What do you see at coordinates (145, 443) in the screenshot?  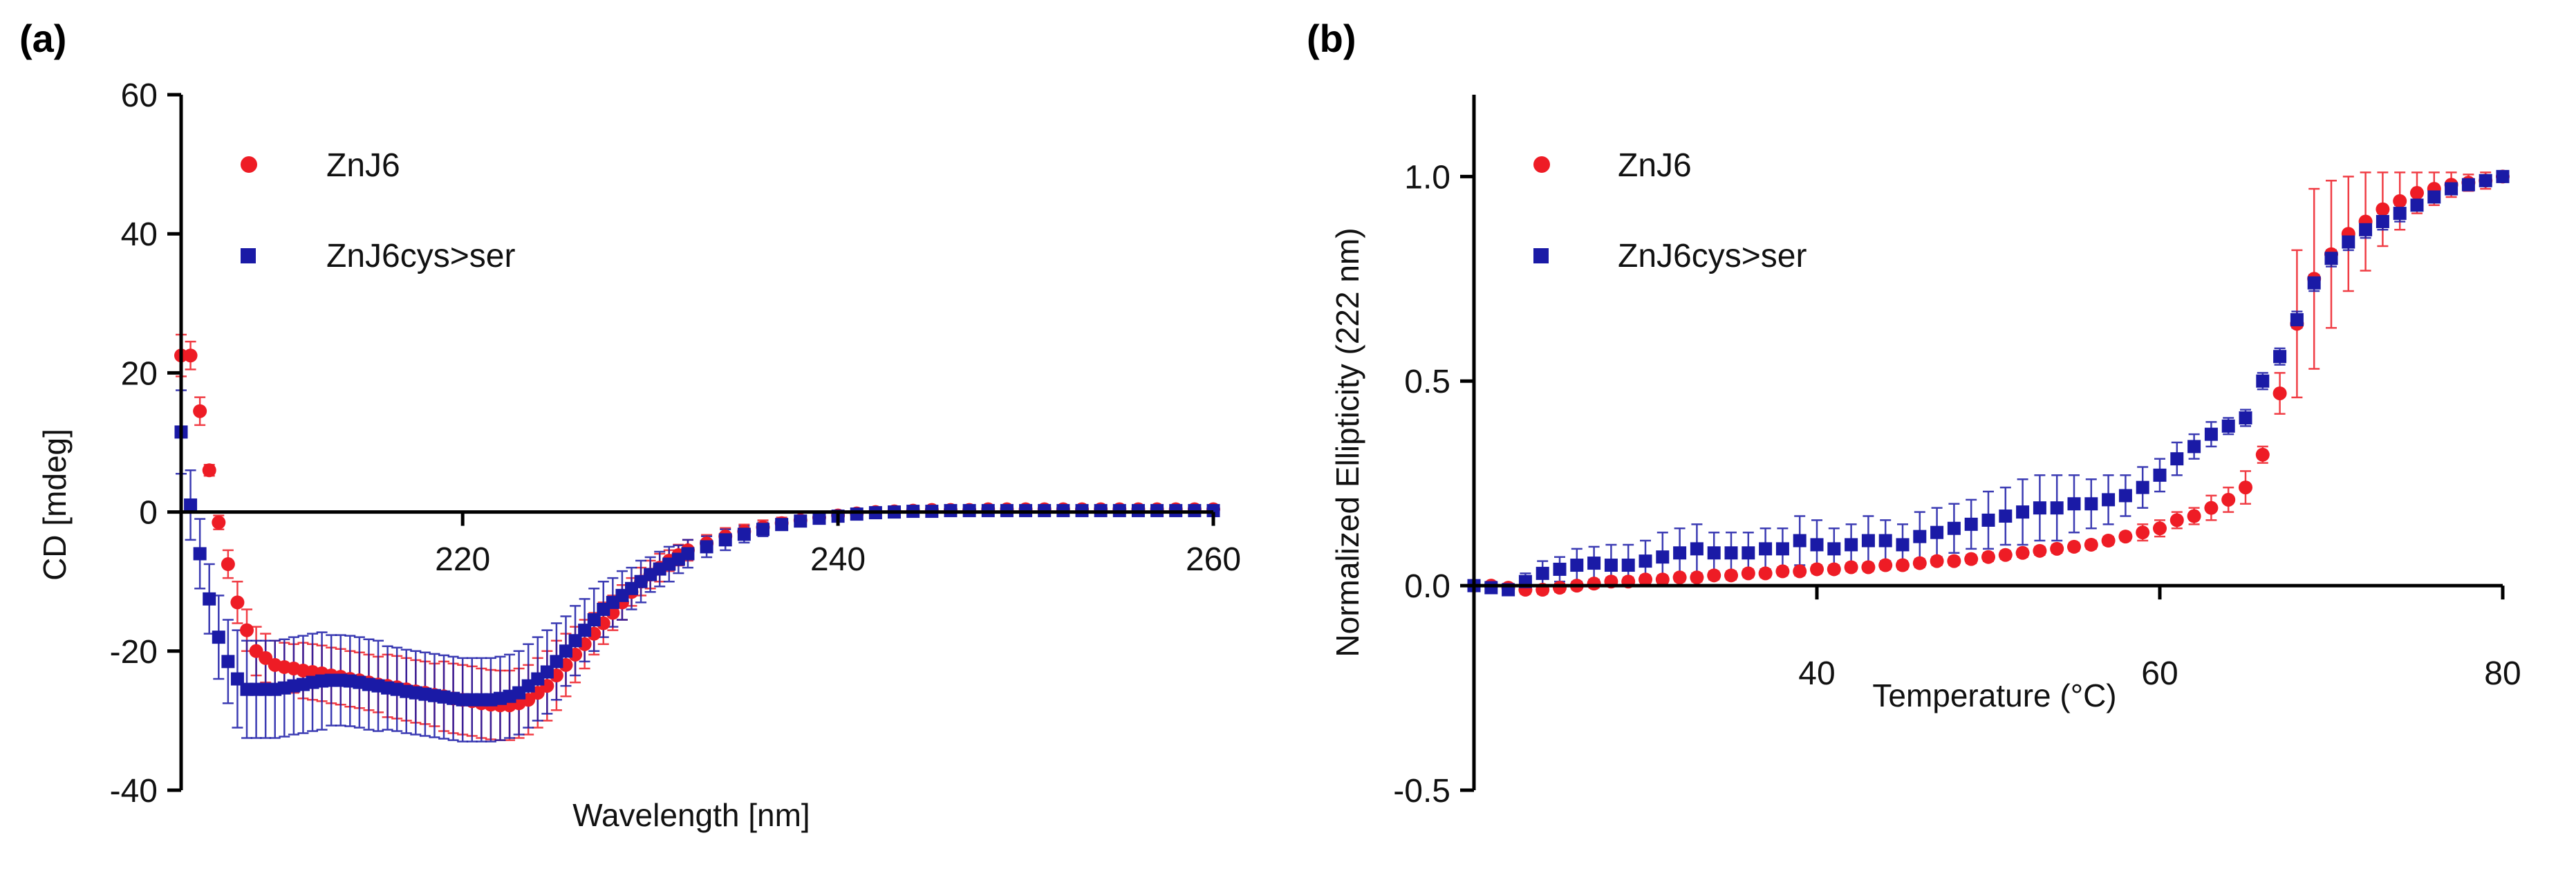 I see `panel-a-y-ticks: 60 40 20 0 -20 -40` at bounding box center [145, 443].